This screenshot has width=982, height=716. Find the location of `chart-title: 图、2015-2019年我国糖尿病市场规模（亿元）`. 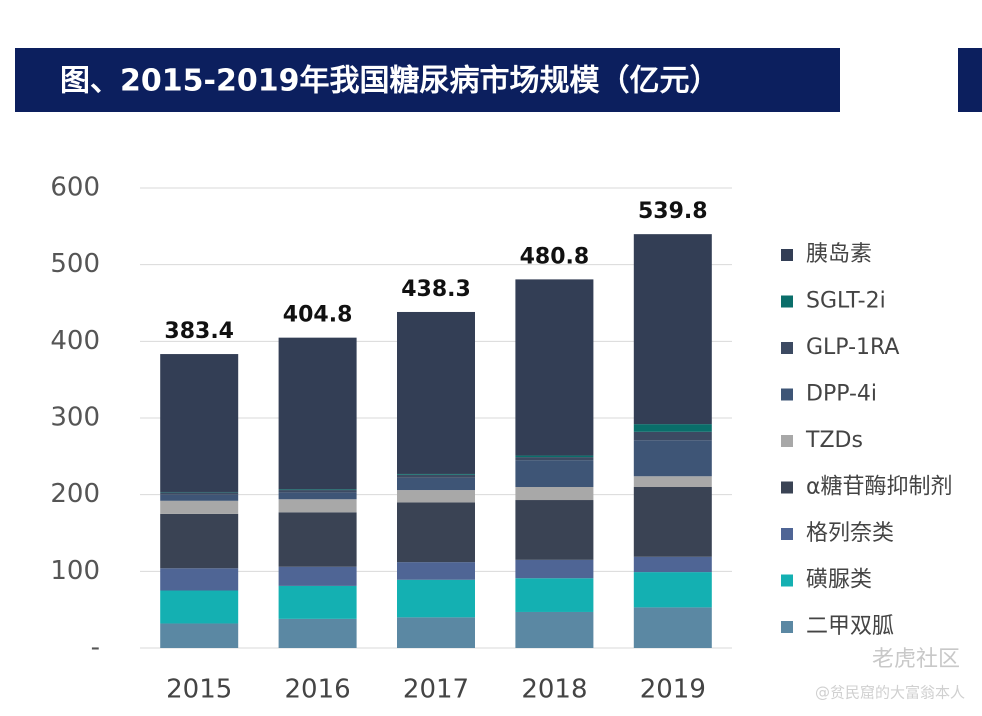

chart-title: 图、2015-2019年我国糖尿病市场规模（亿元） is located at coordinates (389, 81).